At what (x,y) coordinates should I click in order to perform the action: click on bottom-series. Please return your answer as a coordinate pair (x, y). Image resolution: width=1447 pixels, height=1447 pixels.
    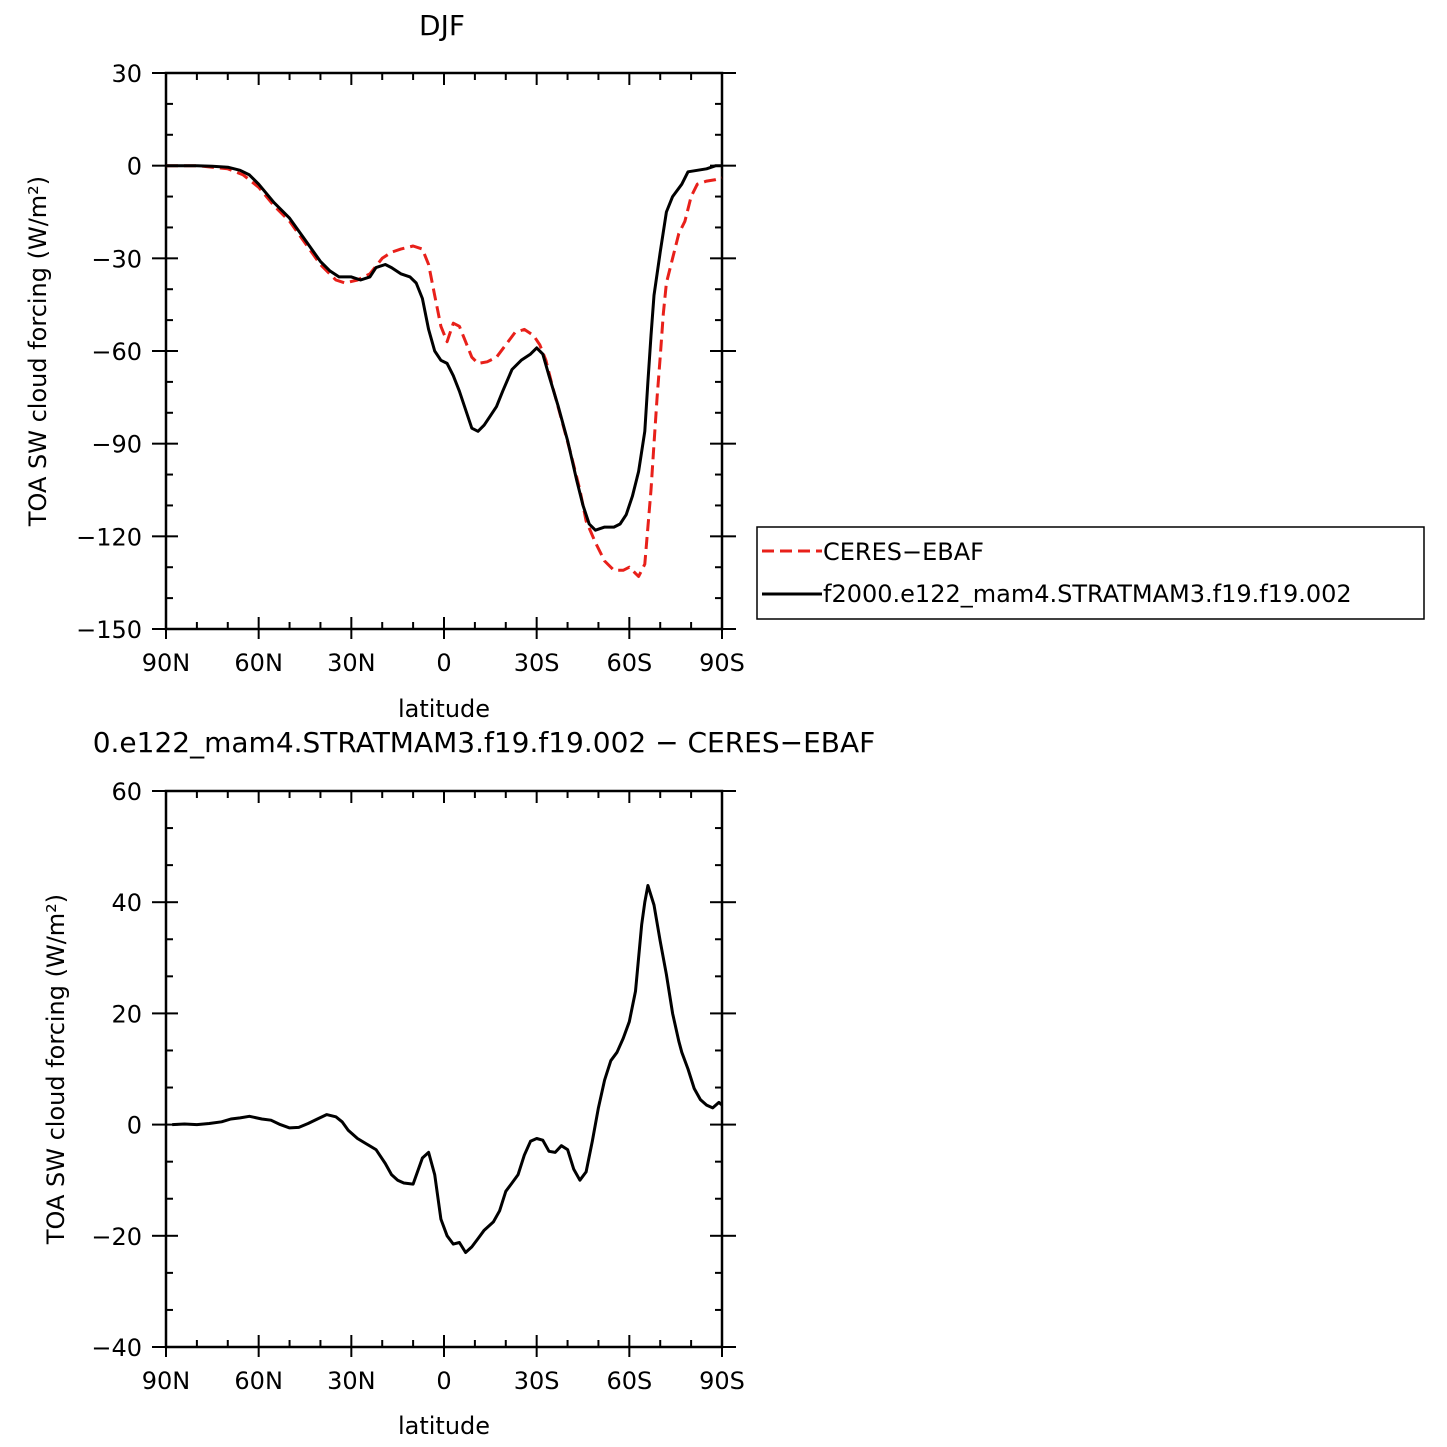
    Looking at the image, I should click on (447, 1069).